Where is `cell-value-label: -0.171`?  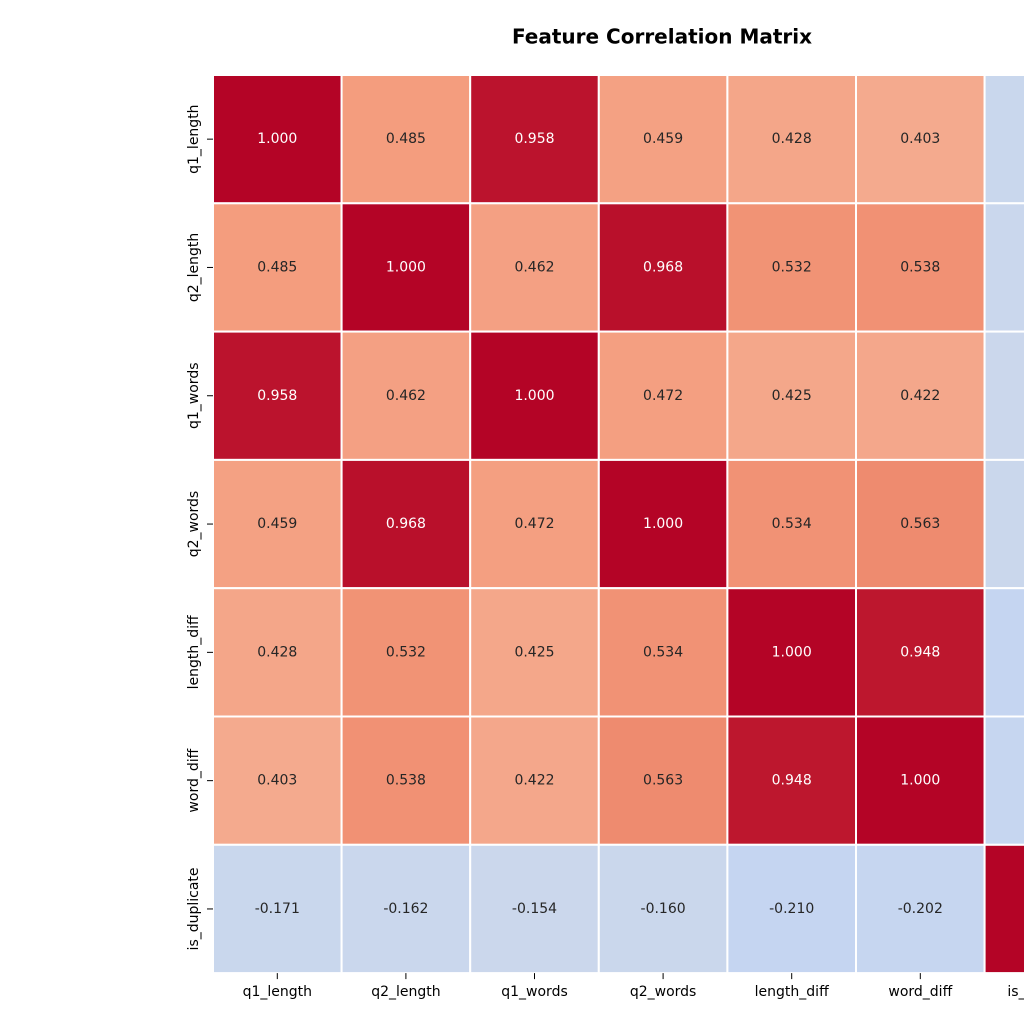
cell-value-label: -0.171 is located at coordinates (277, 909).